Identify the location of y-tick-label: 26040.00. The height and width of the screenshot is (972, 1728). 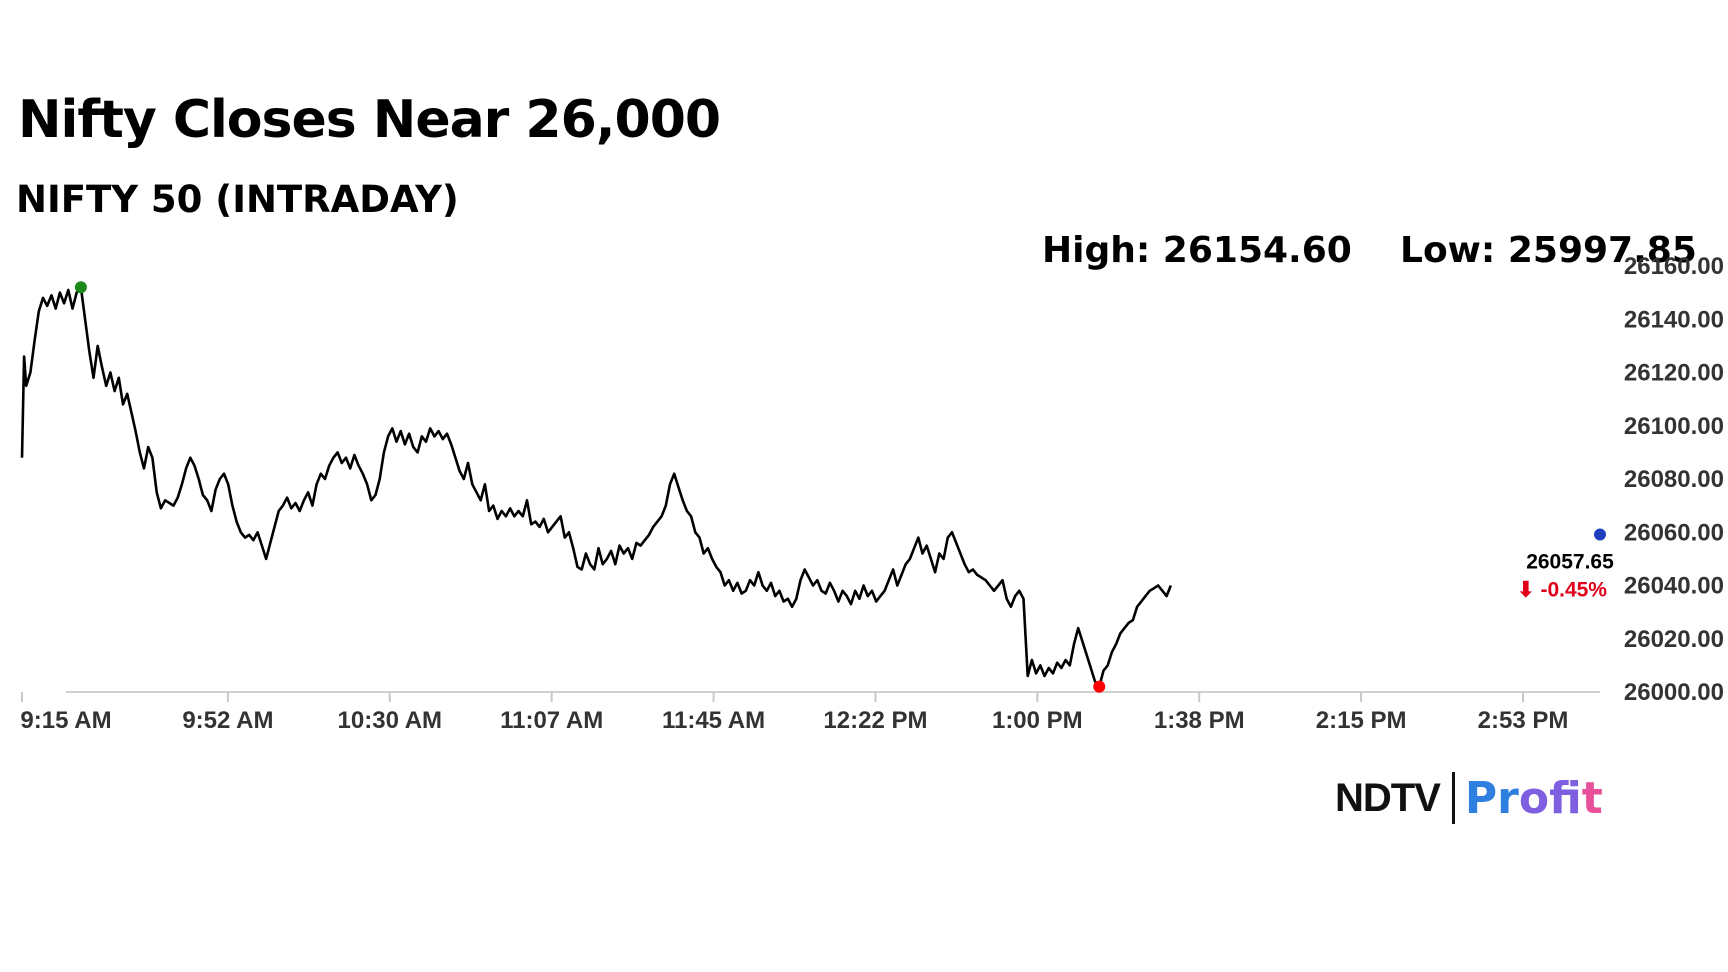
(1674, 586).